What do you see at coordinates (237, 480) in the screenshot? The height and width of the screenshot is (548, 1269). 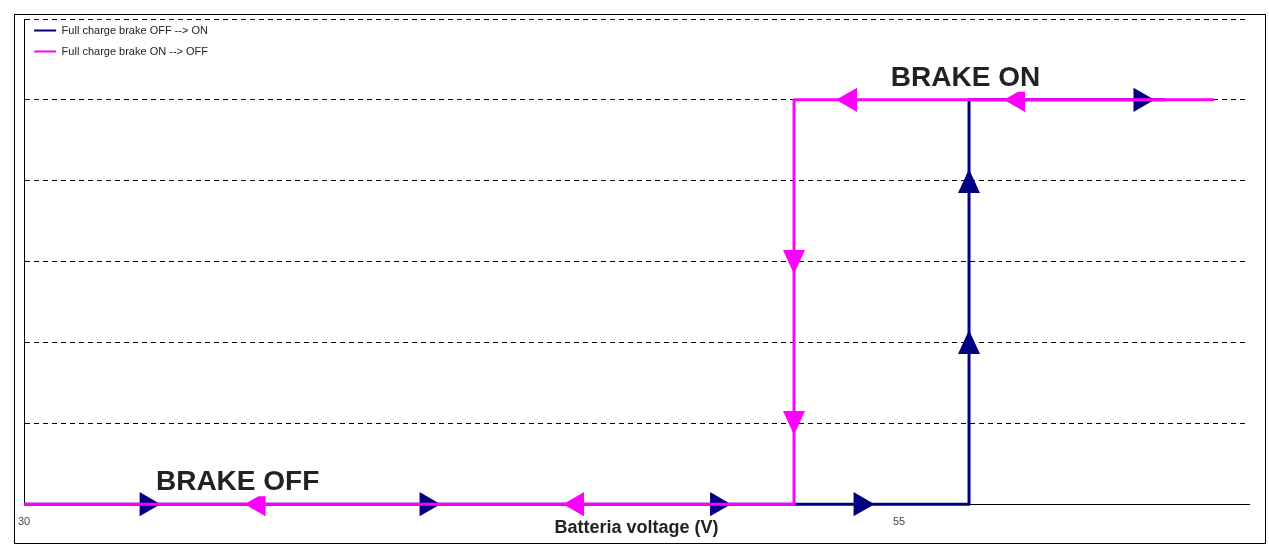 I see `annotation: BRAKE OFF` at bounding box center [237, 480].